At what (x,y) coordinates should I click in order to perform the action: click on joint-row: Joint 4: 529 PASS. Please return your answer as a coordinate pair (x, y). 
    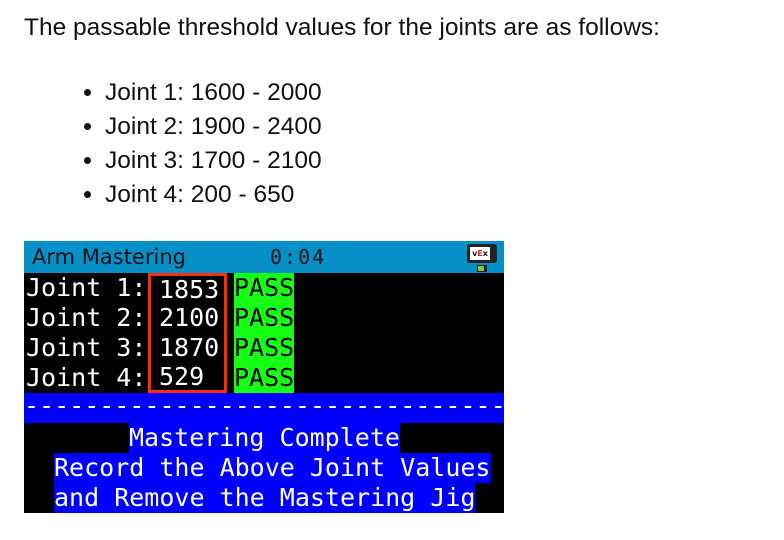
    Looking at the image, I should click on (264, 378).